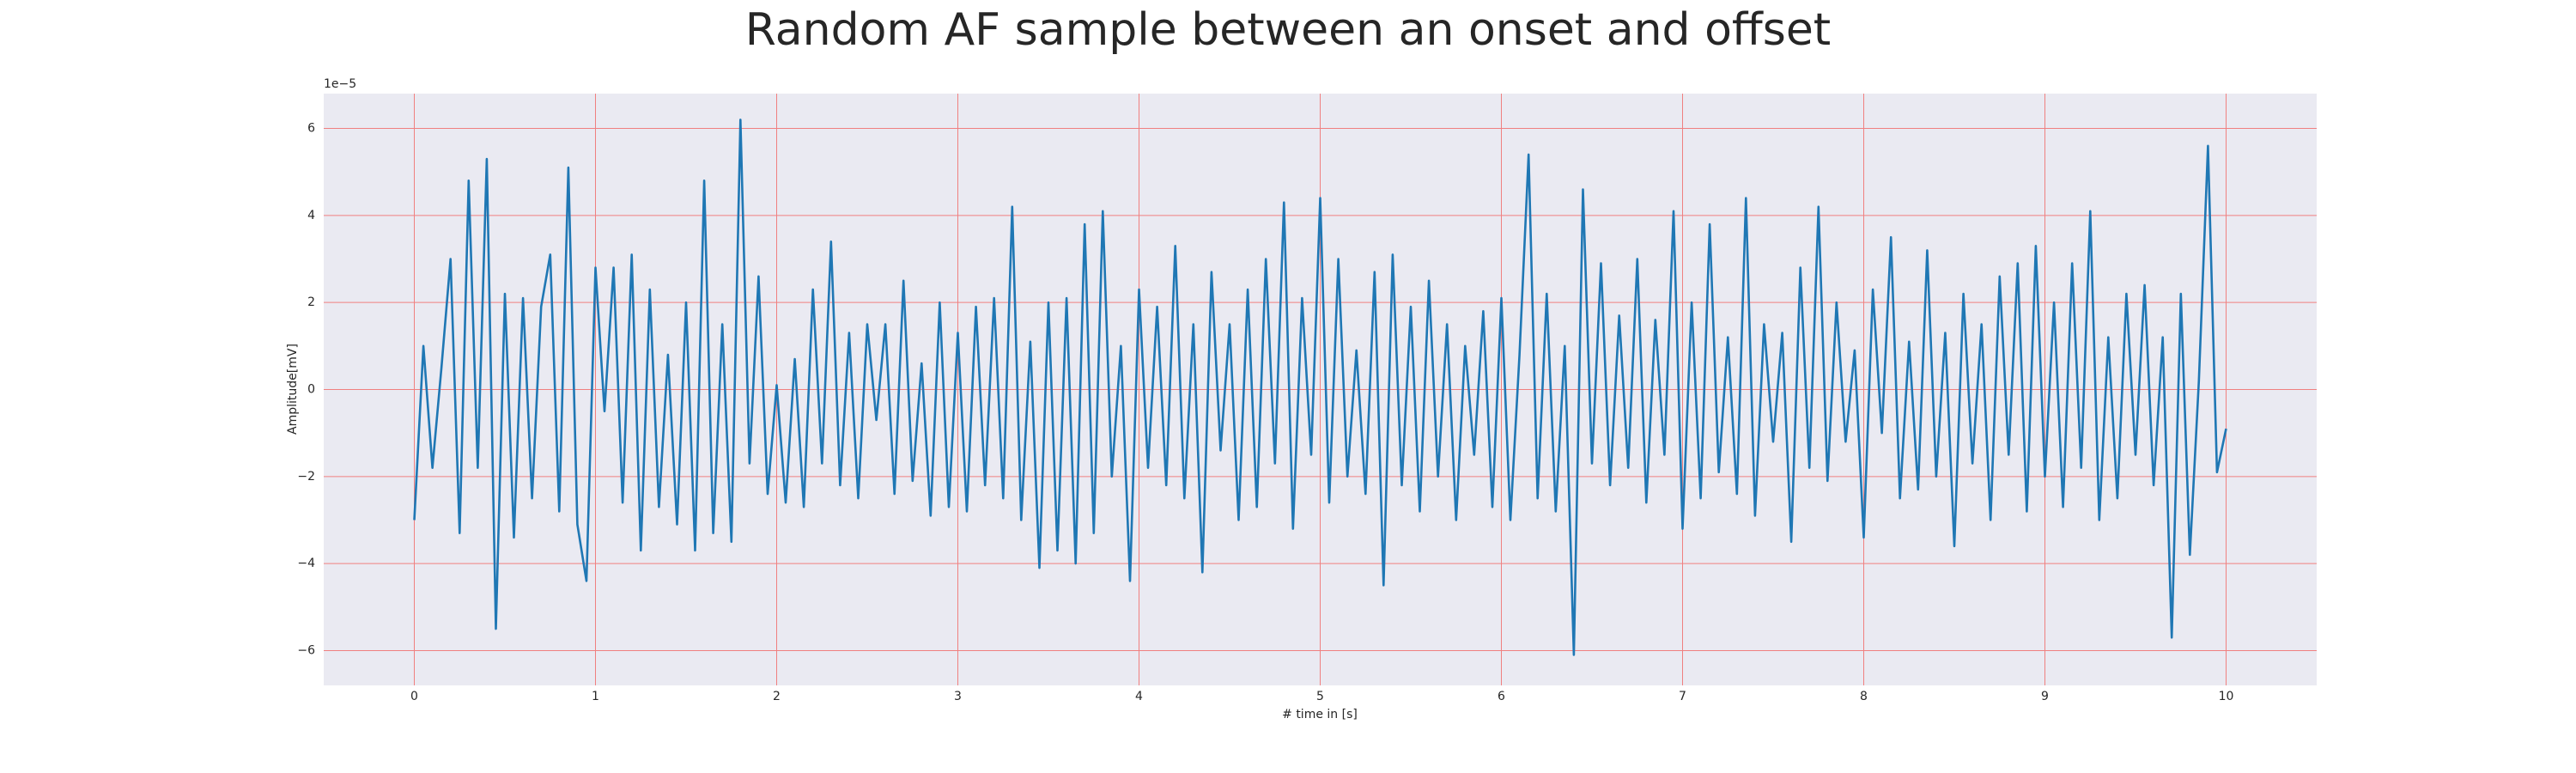 The image size is (2576, 773). Describe the element at coordinates (293, 389) in the screenshot. I see `y-axis-label: Amplitude[mV]` at that location.